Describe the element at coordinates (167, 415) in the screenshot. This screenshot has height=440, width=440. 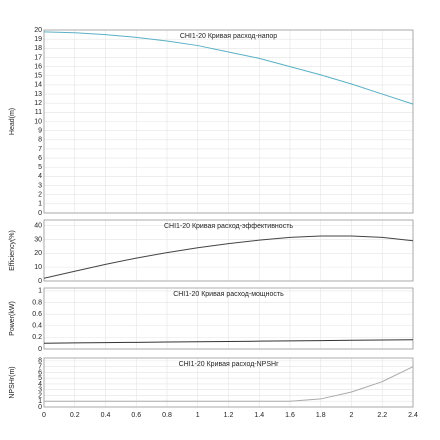
I see `x-tick-label: 0.8` at that location.